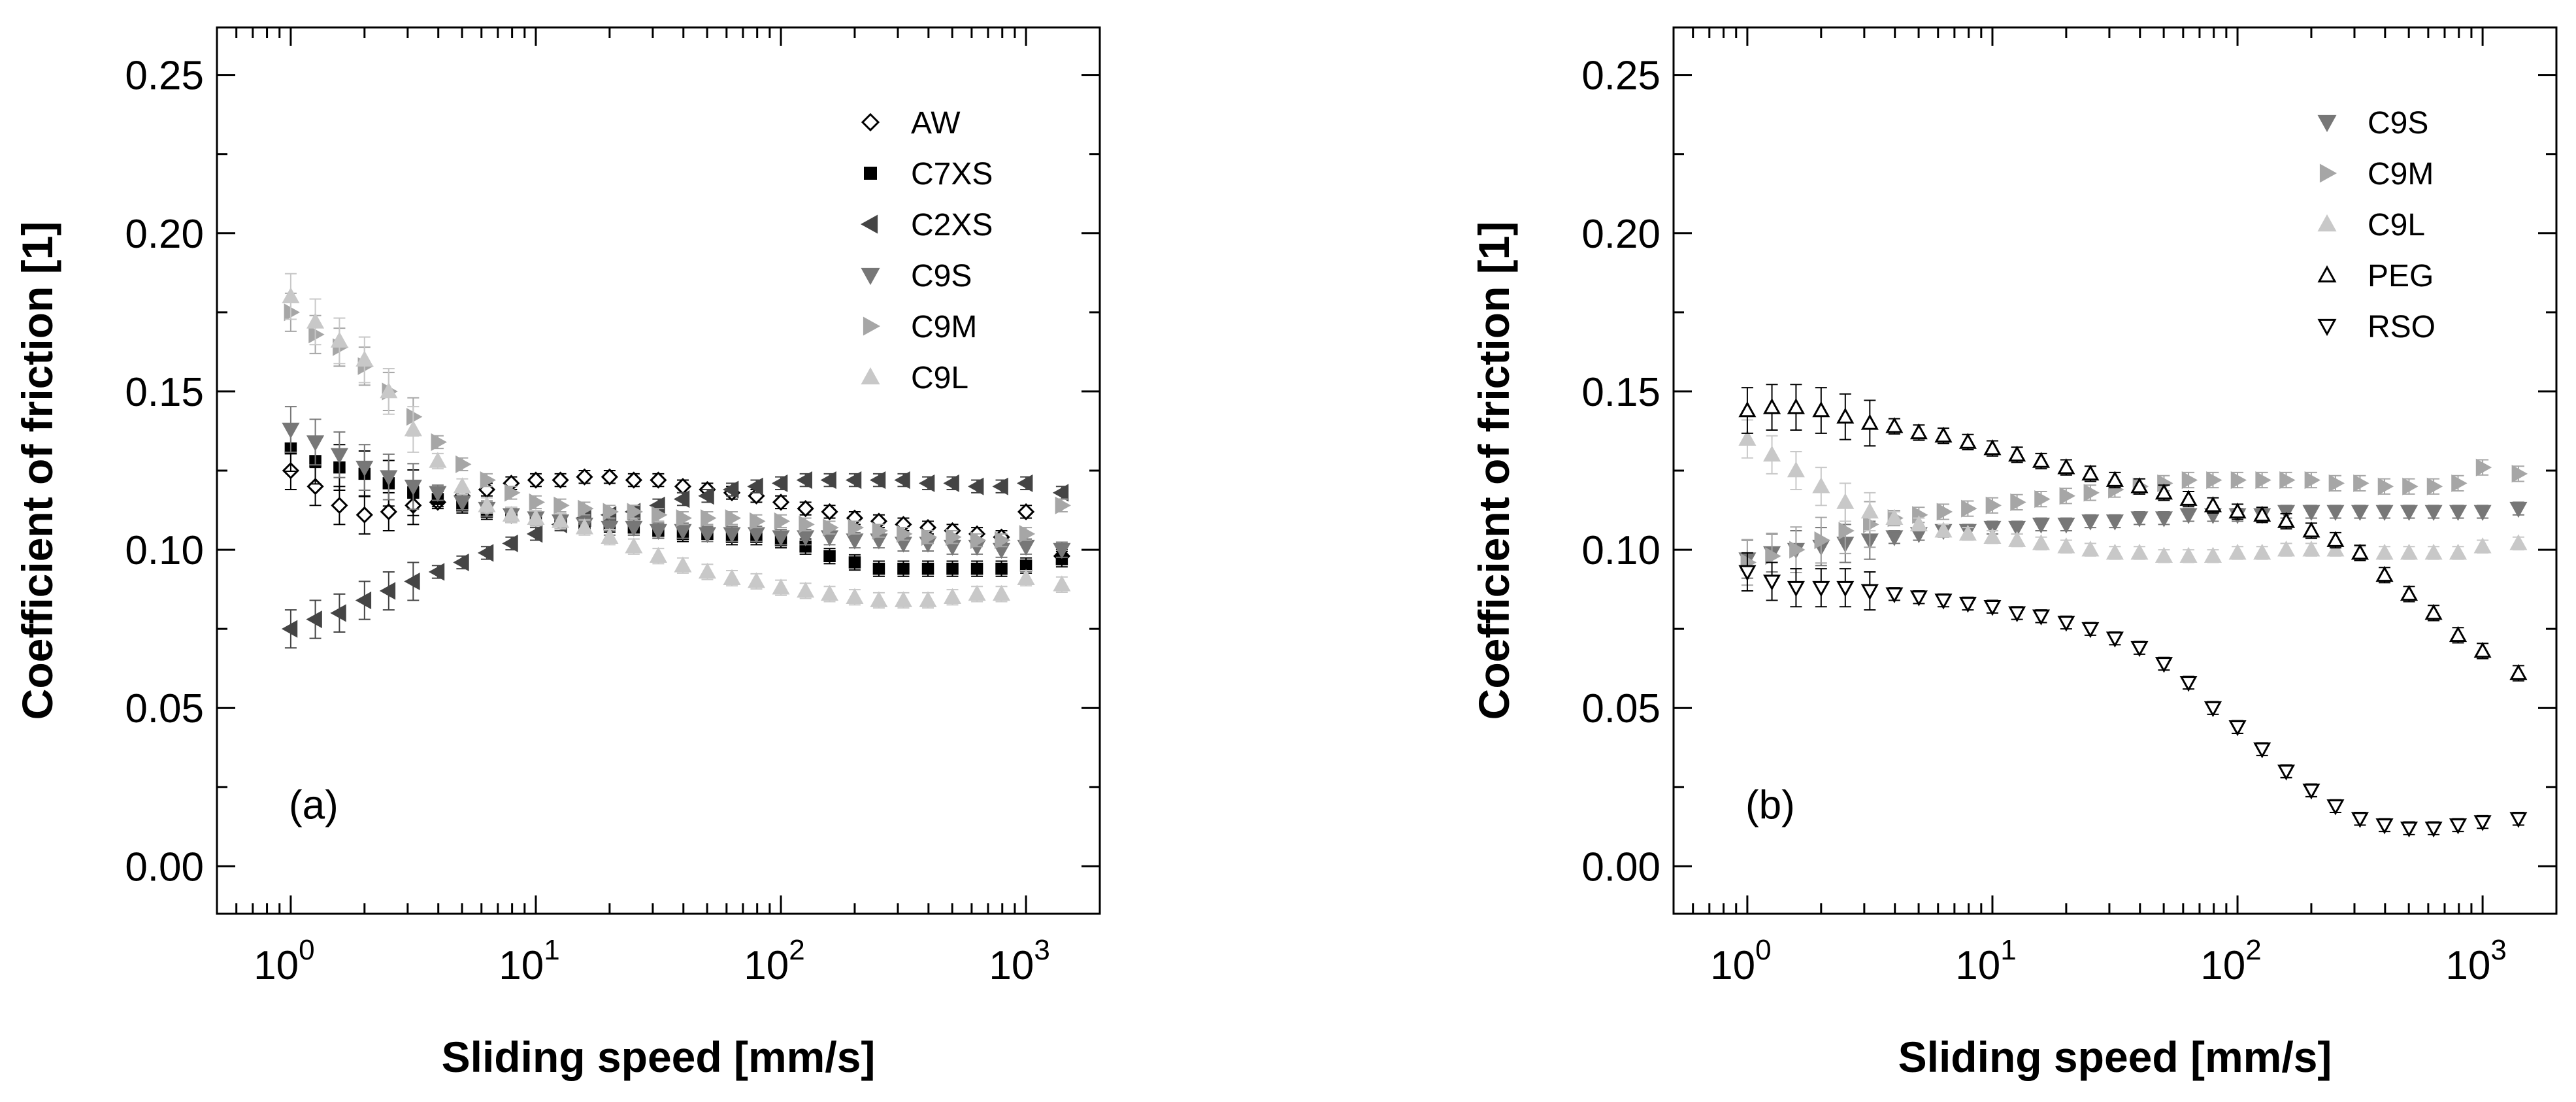 This screenshot has height=1102, width=2576. Describe the element at coordinates (1494, 471) in the screenshot. I see `y-axis-title: Coefficient of friction [1]` at that location.